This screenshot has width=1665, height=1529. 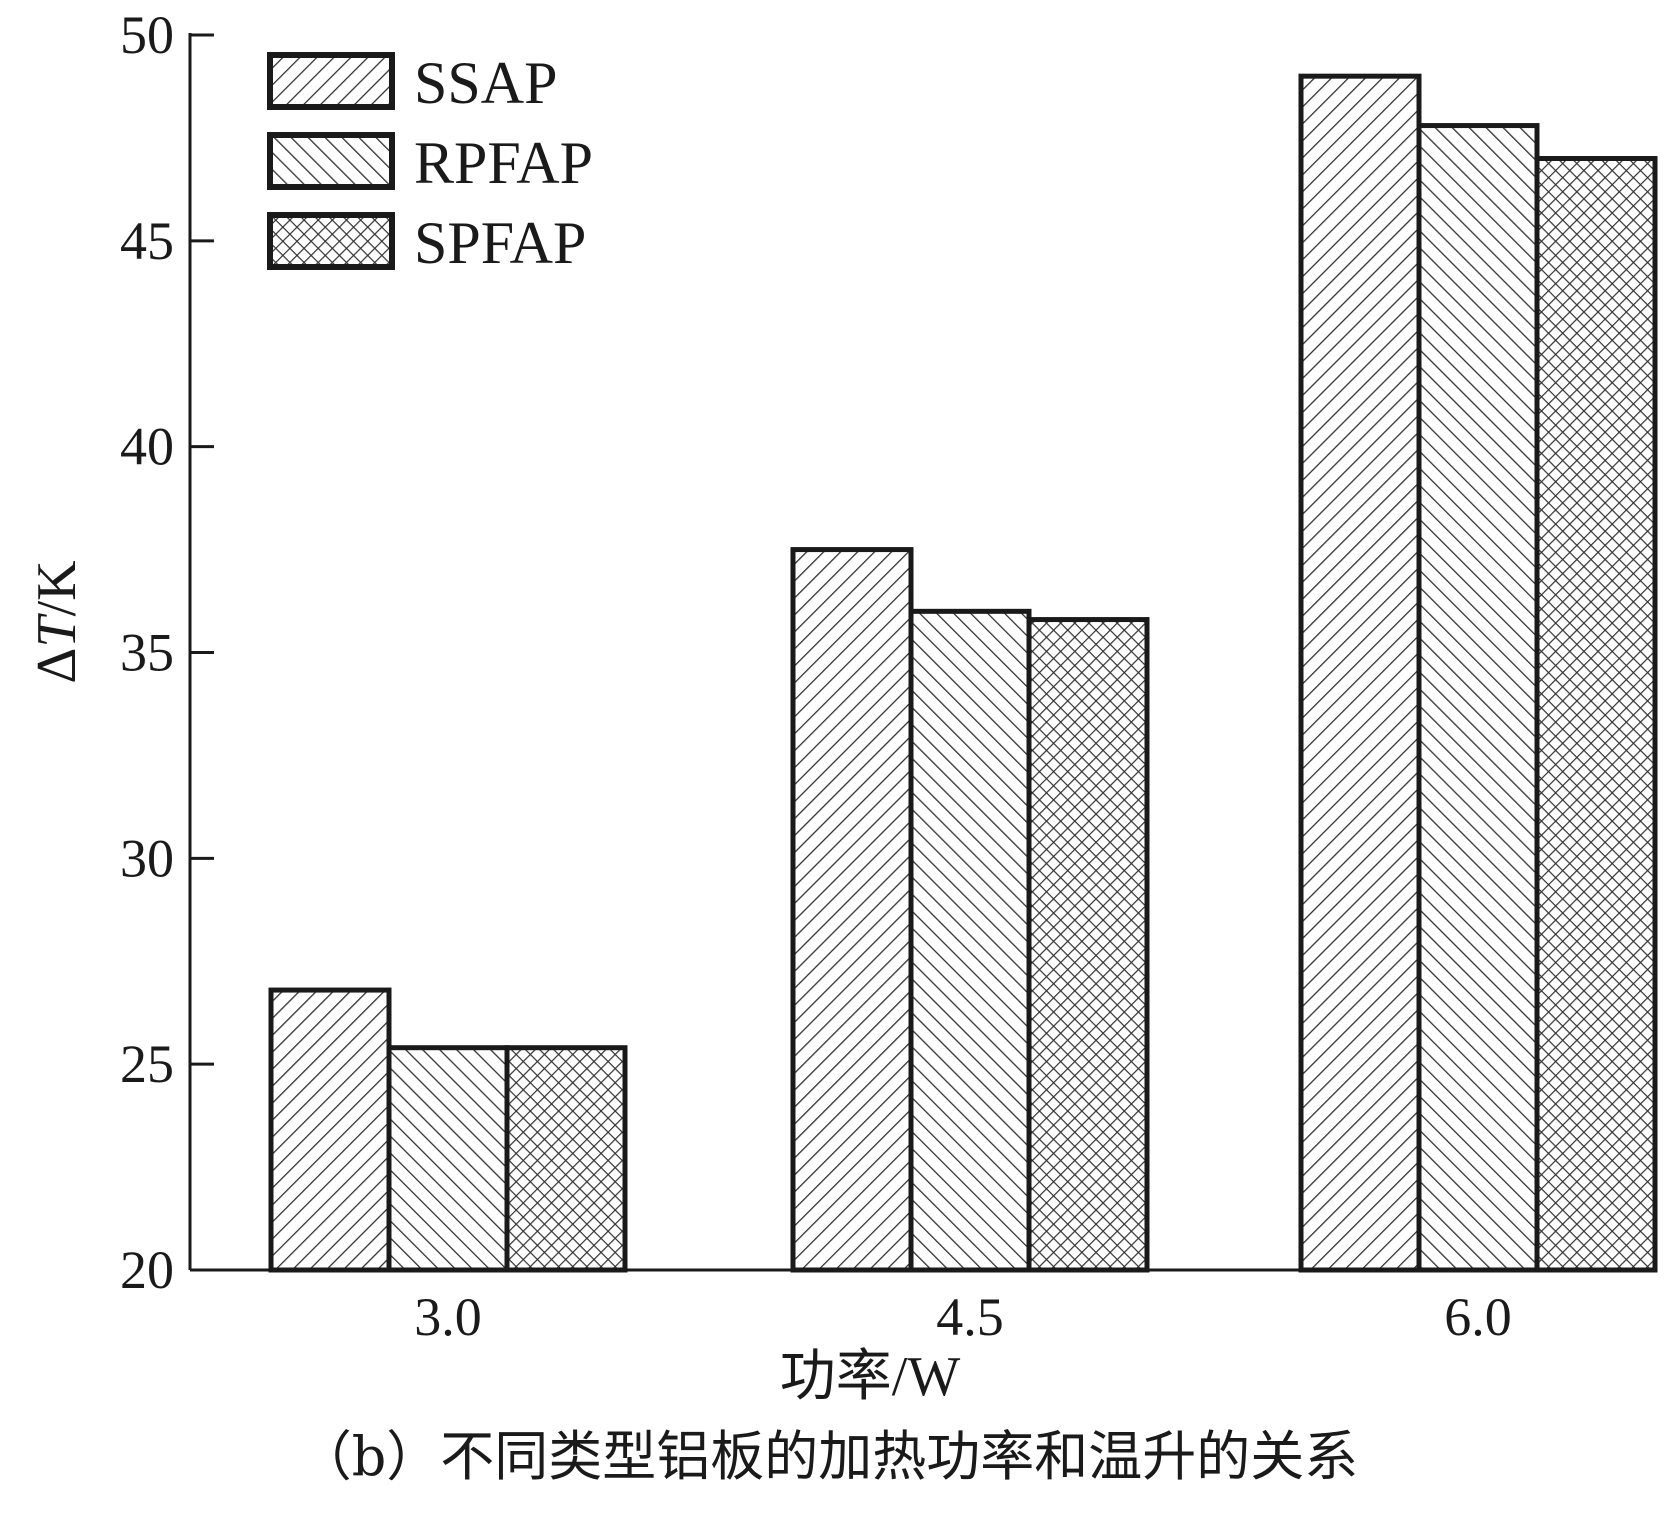 What do you see at coordinates (147, 653) in the screenshot?
I see `y-tick-label: 35` at bounding box center [147, 653].